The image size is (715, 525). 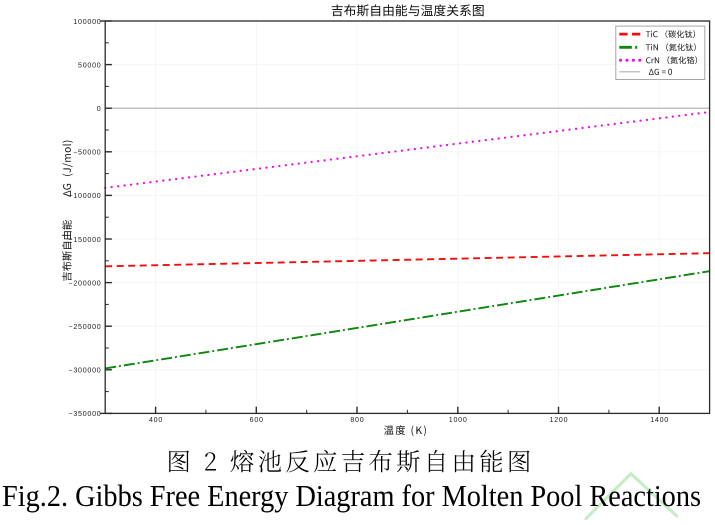 I want to click on svg-text: 600, so click(x=257, y=420).